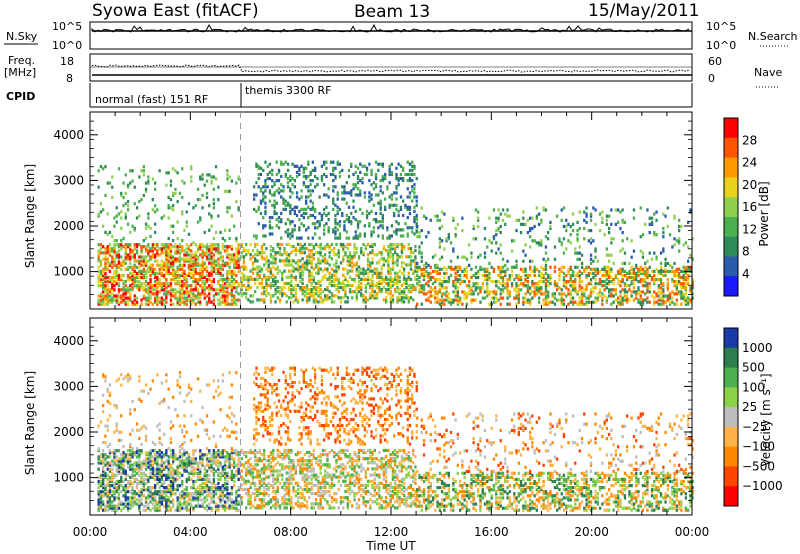 This screenshot has height=554, width=800. Describe the element at coordinates (68, 135) in the screenshot. I see `y-tick-label: 4000` at that location.